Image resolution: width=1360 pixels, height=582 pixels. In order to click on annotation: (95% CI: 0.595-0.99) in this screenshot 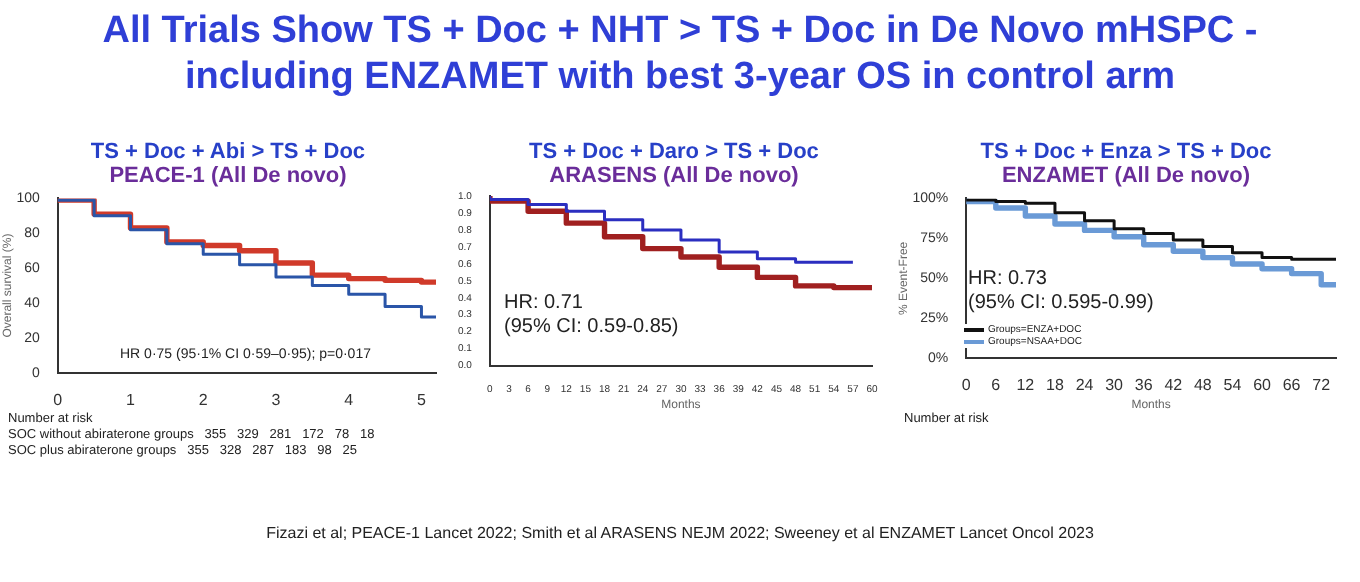, I will do `click(1061, 304)`.